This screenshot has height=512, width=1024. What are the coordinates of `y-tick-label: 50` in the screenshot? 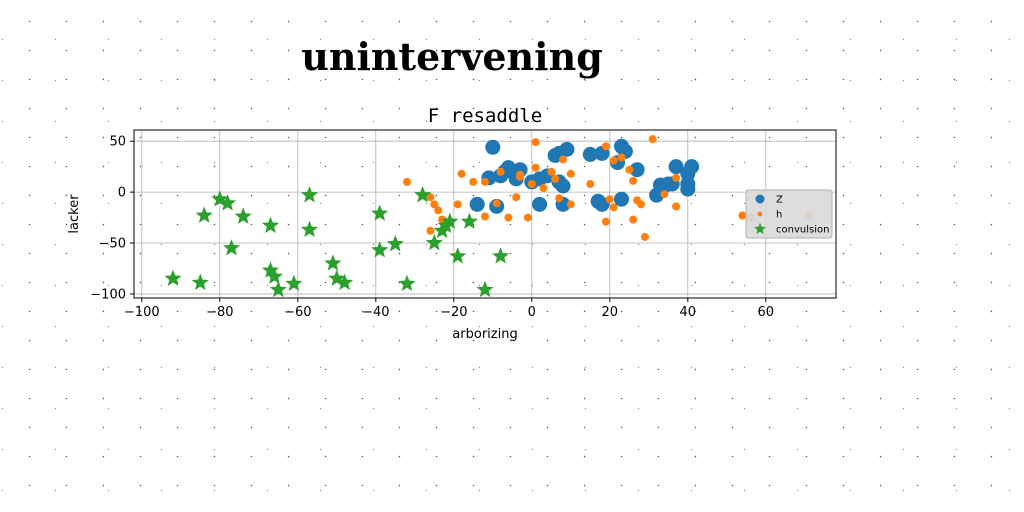 It's located at (117, 142).